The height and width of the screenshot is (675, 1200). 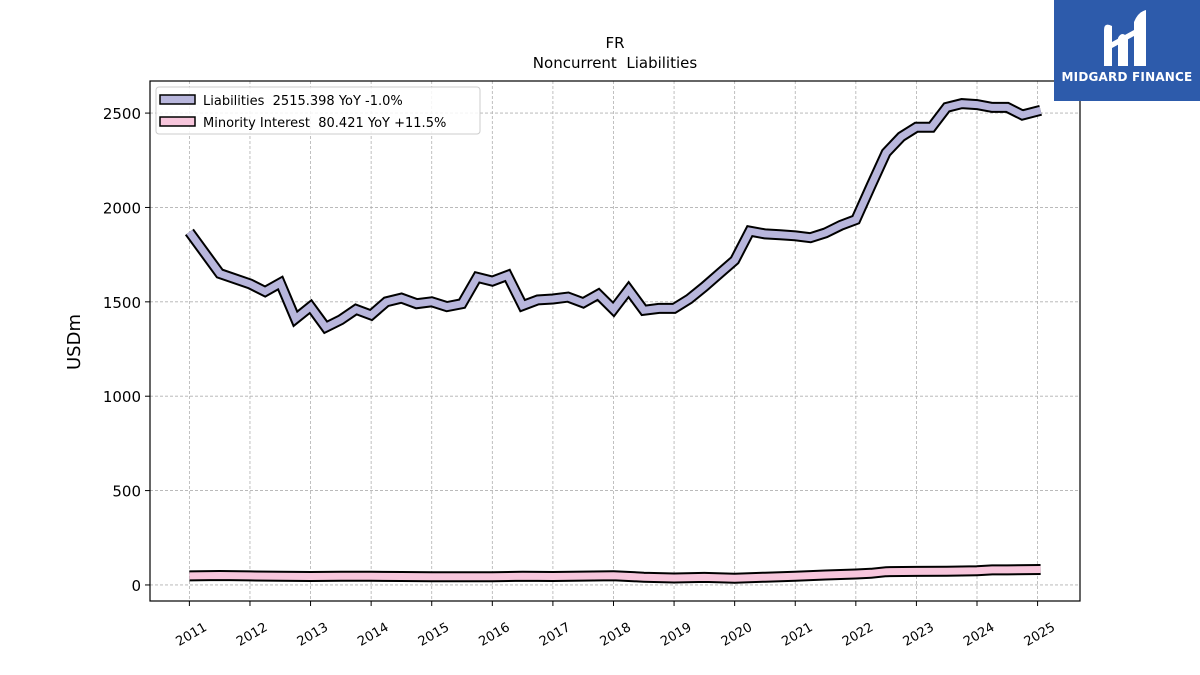 What do you see at coordinates (615, 63) in the screenshot?
I see `chart-subtitle: Noncurrent Liabilities` at bounding box center [615, 63].